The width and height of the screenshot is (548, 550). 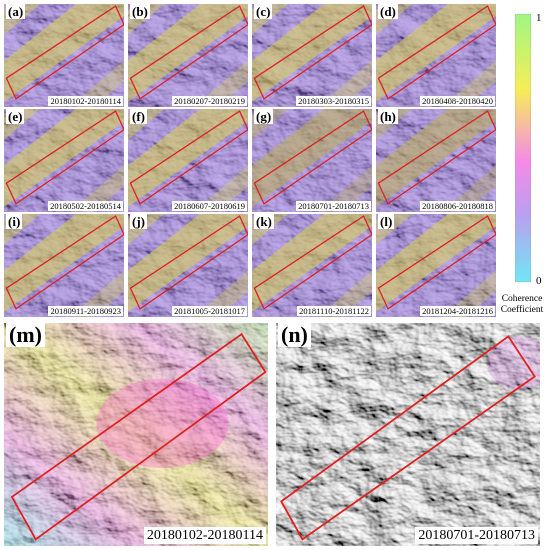 I want to click on coherence-panel: (i) 20180911-20180923, so click(x=64, y=265).